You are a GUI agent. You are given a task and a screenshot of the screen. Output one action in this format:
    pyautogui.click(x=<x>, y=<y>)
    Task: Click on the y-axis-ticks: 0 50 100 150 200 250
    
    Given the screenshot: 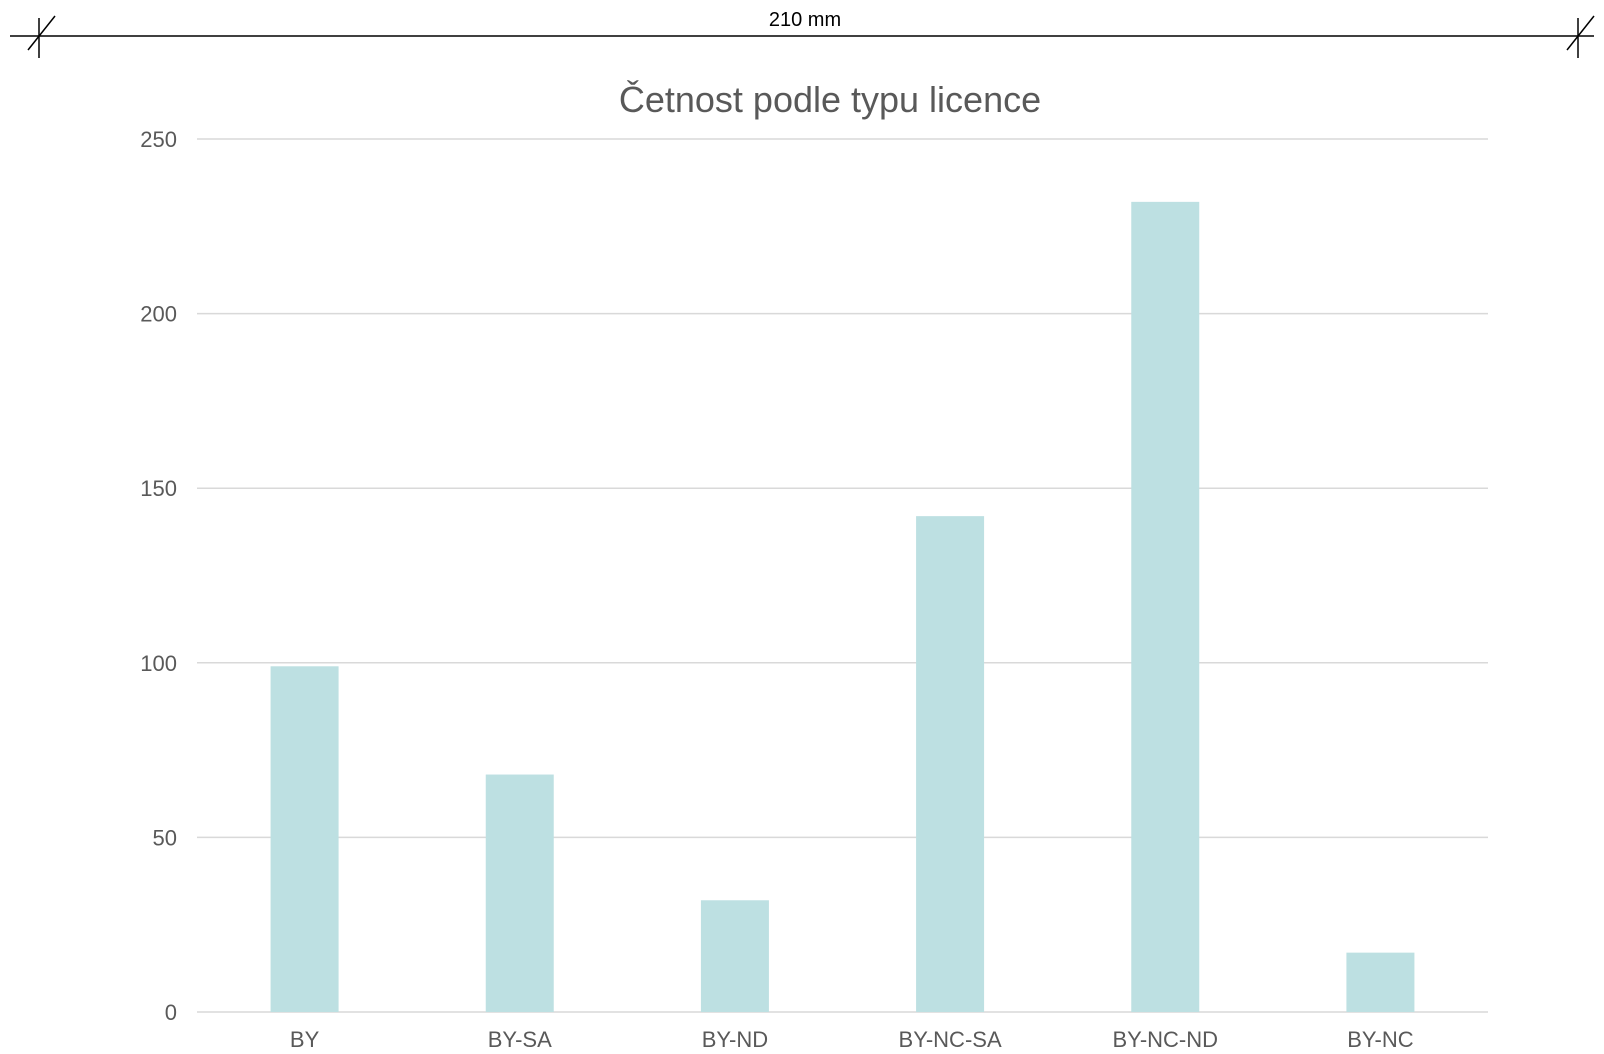 What is the action you would take?
    pyautogui.click(x=158, y=576)
    